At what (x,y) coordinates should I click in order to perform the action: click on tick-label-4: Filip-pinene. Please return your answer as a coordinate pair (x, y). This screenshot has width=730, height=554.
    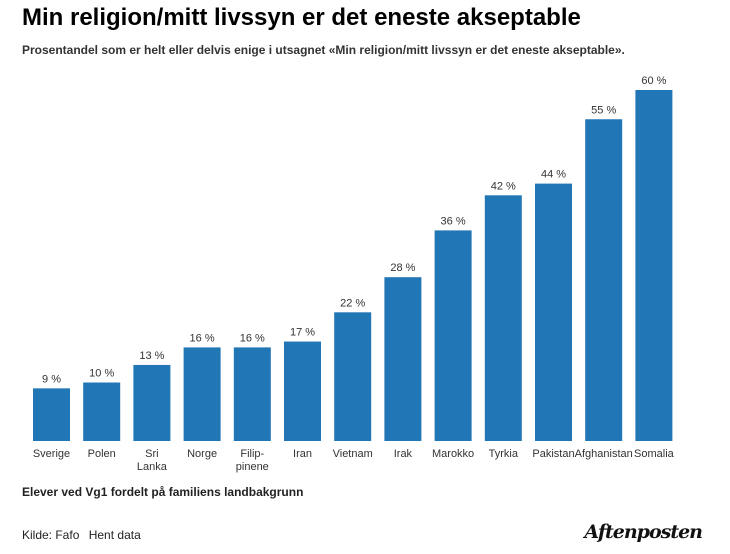
    Looking at the image, I should click on (252, 460).